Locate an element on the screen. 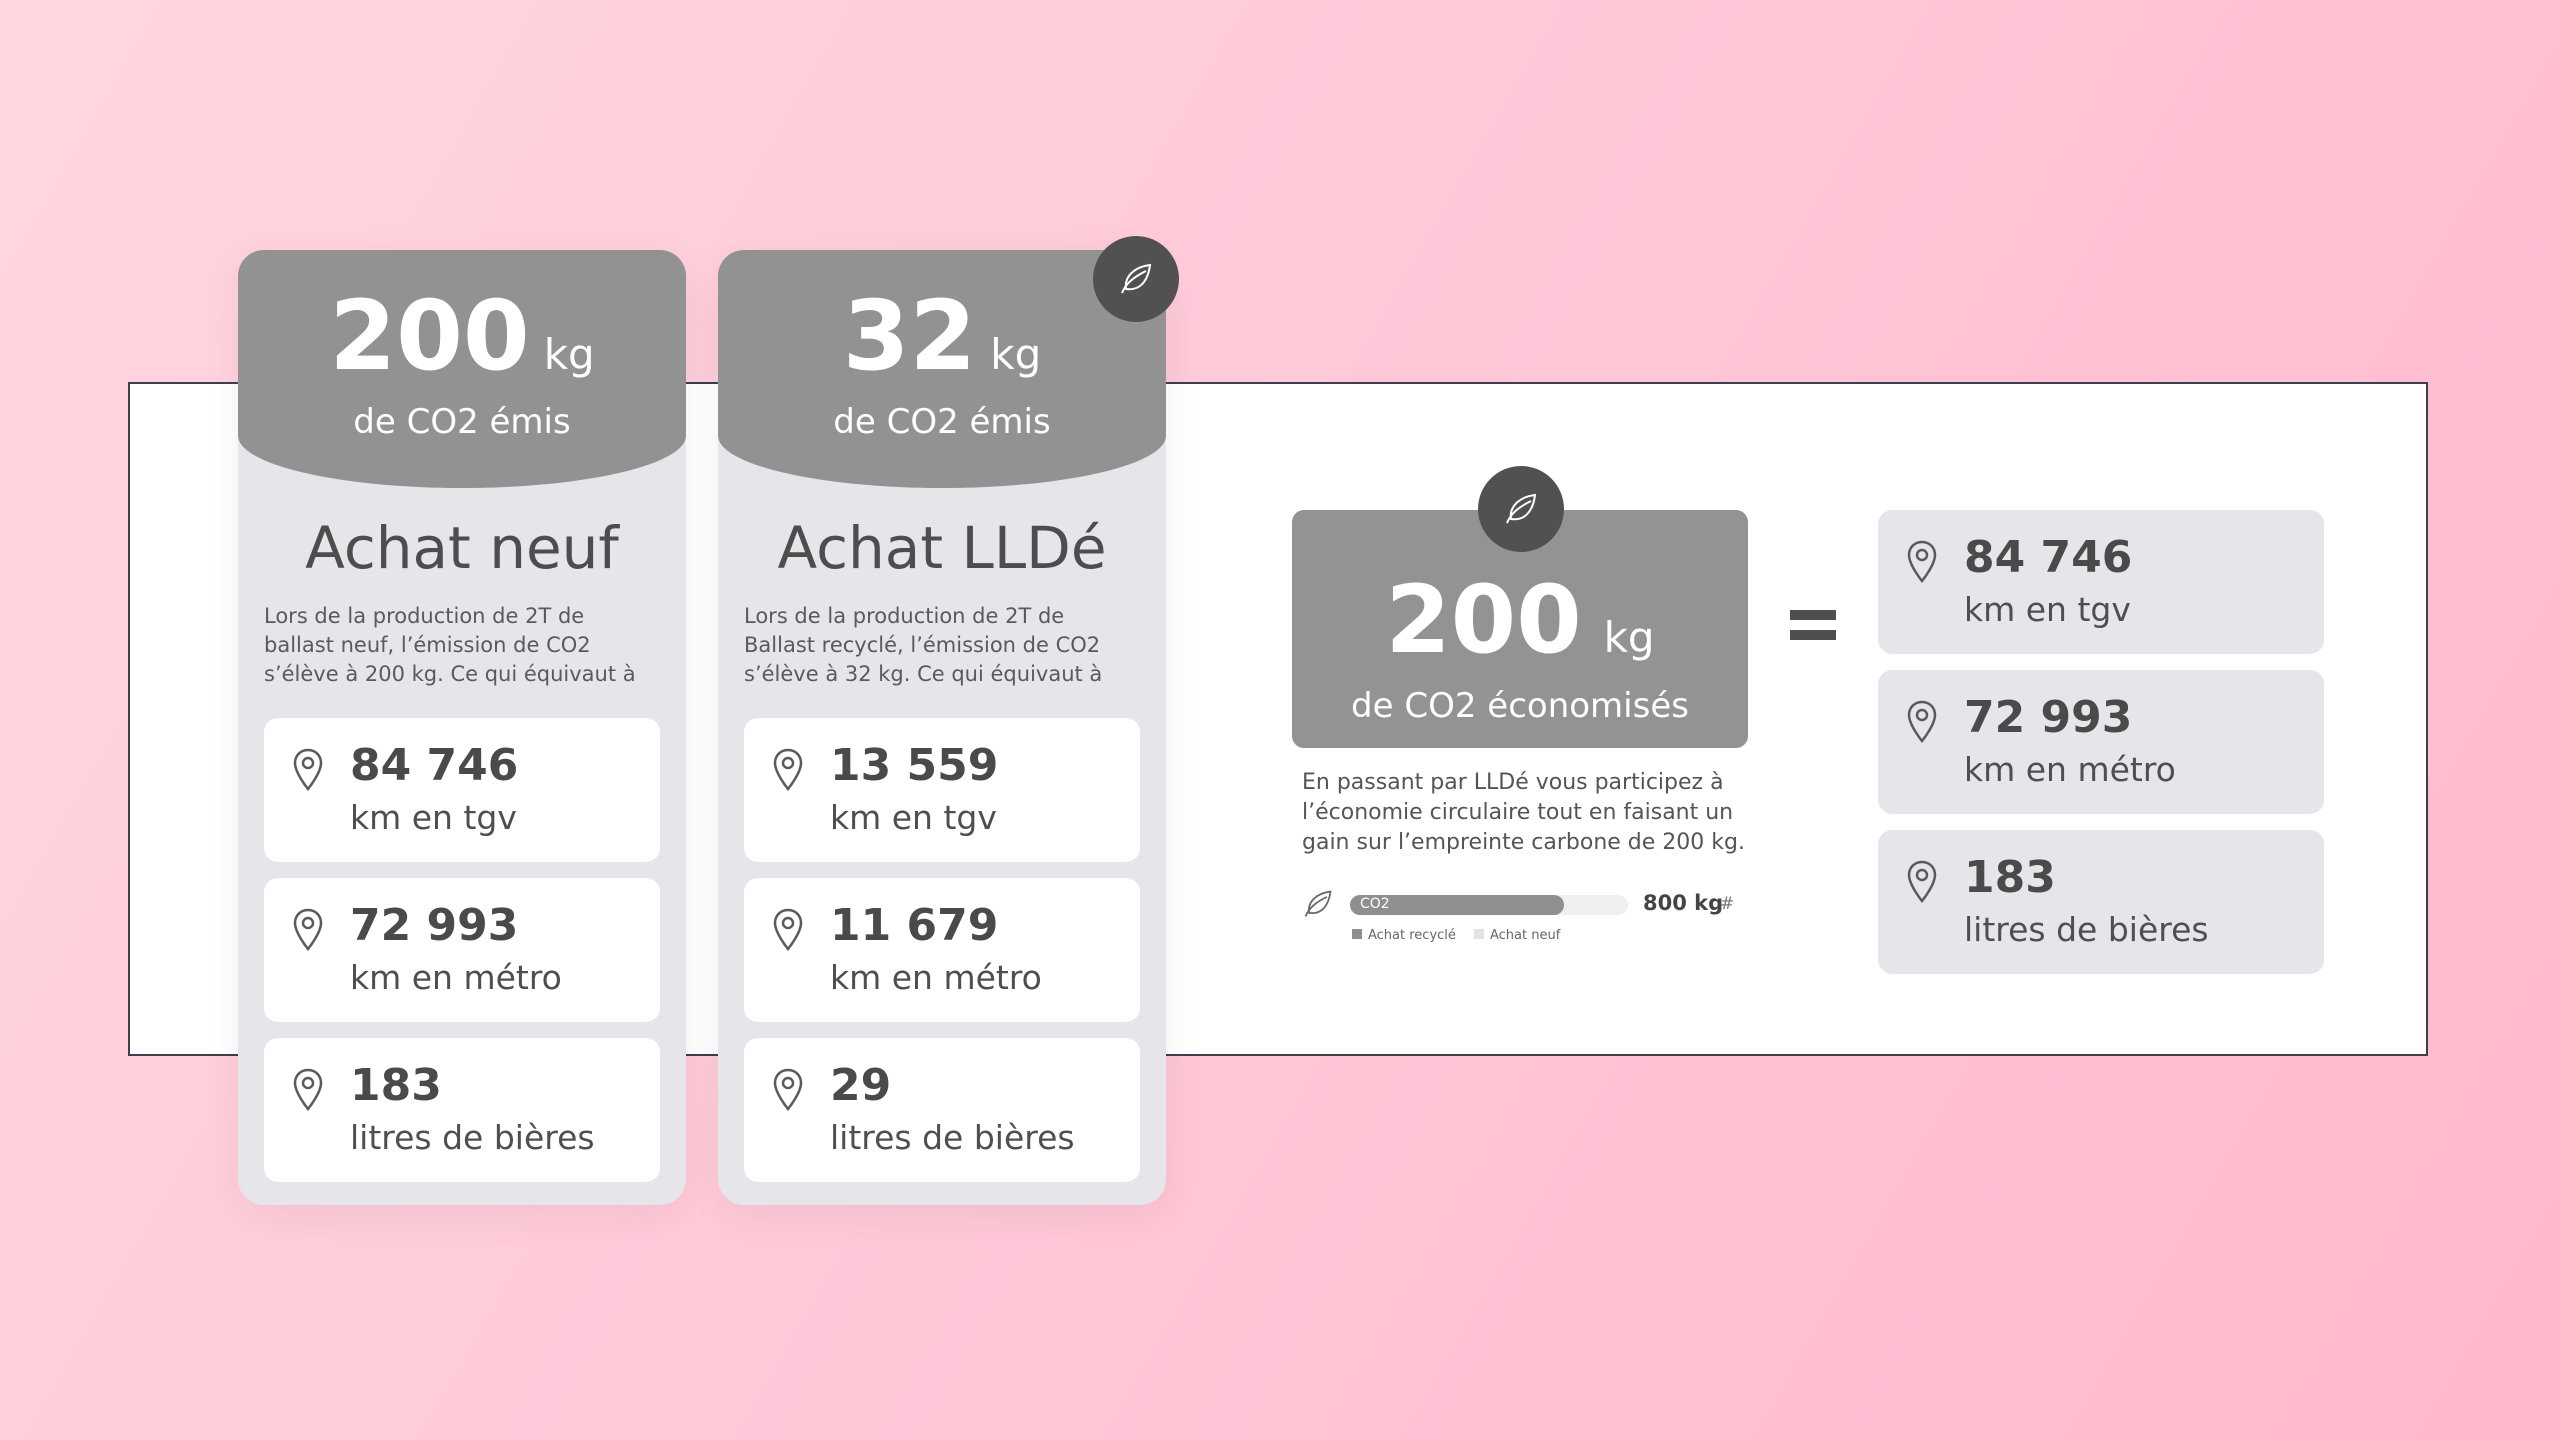  legend-label: Achat neuf is located at coordinates (1525, 935).